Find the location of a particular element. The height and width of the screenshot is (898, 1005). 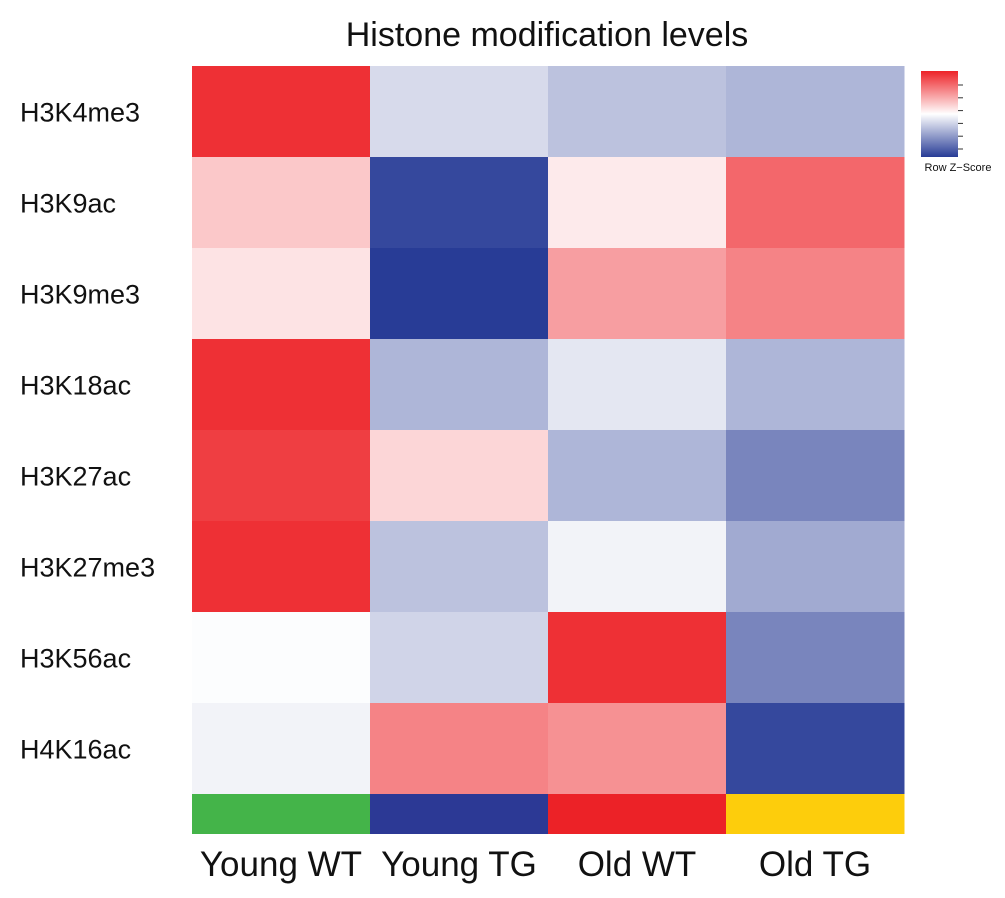

row-label: H3K18ac is located at coordinates (75, 386).